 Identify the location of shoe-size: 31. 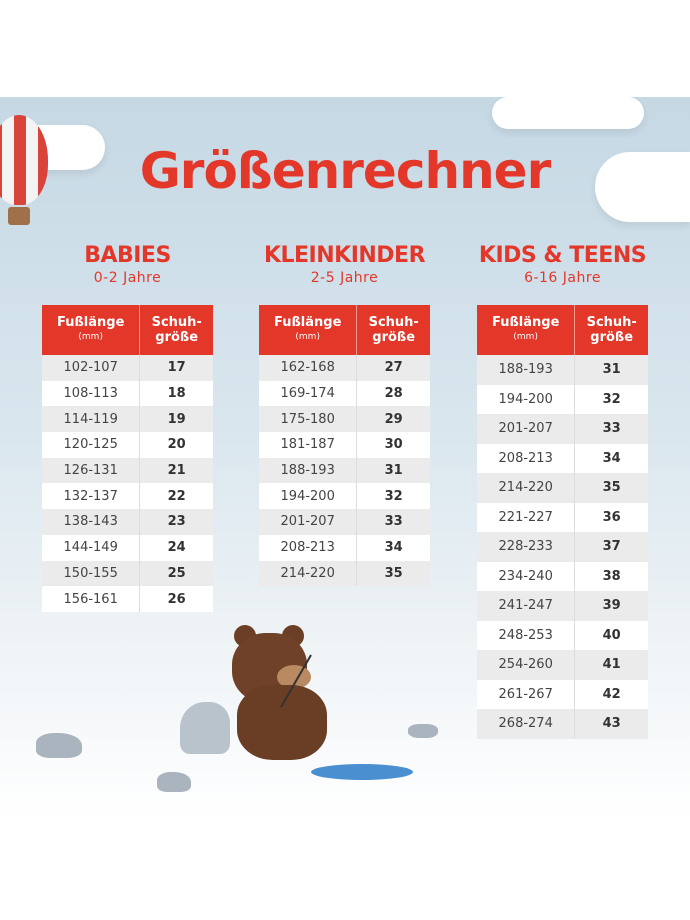
(611, 370).